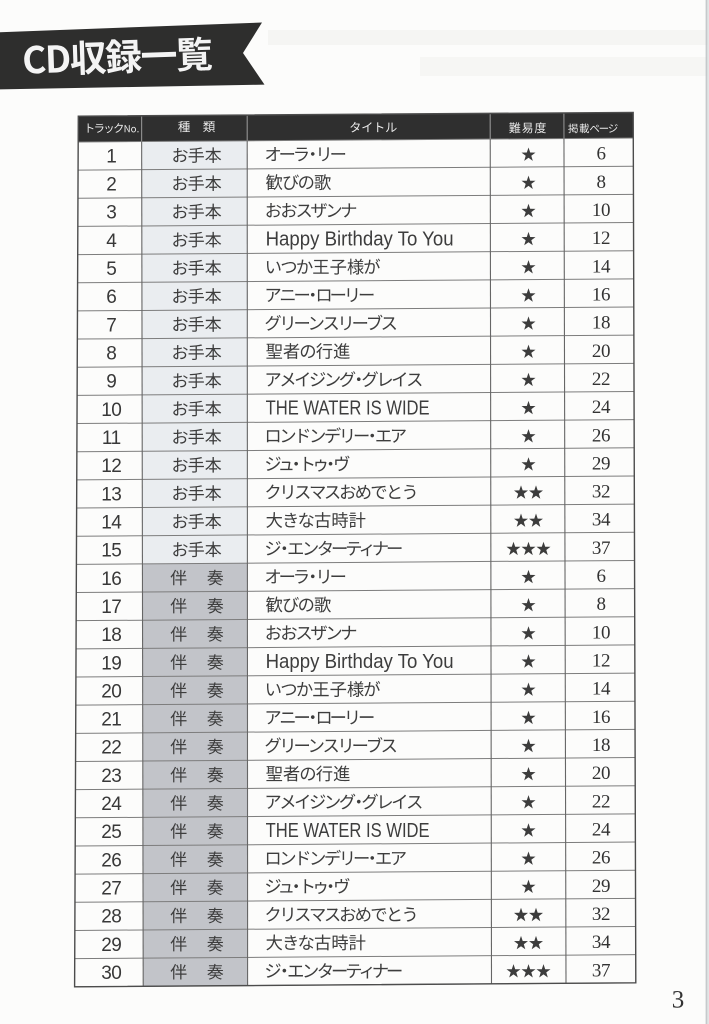  What do you see at coordinates (111, 889) in the screenshot?
I see `svg-text: 27` at bounding box center [111, 889].